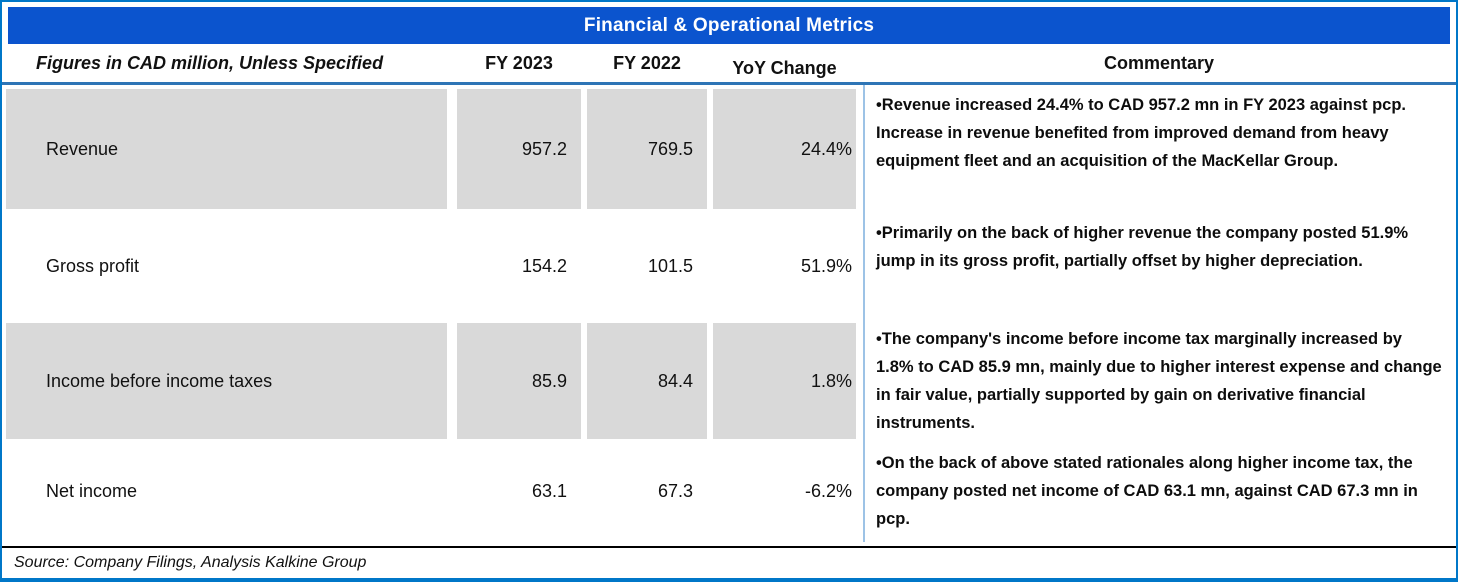 The image size is (1458, 582). I want to click on value-yoy-change: -6.2%, so click(828, 490).